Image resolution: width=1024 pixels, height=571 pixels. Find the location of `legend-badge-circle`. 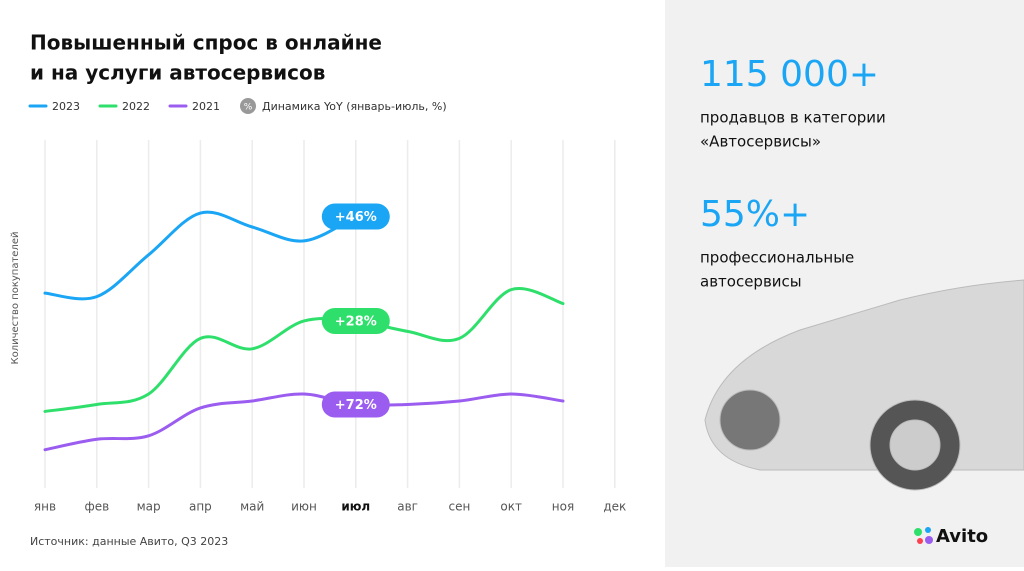

legend-badge-circle is located at coordinates (248, 106).